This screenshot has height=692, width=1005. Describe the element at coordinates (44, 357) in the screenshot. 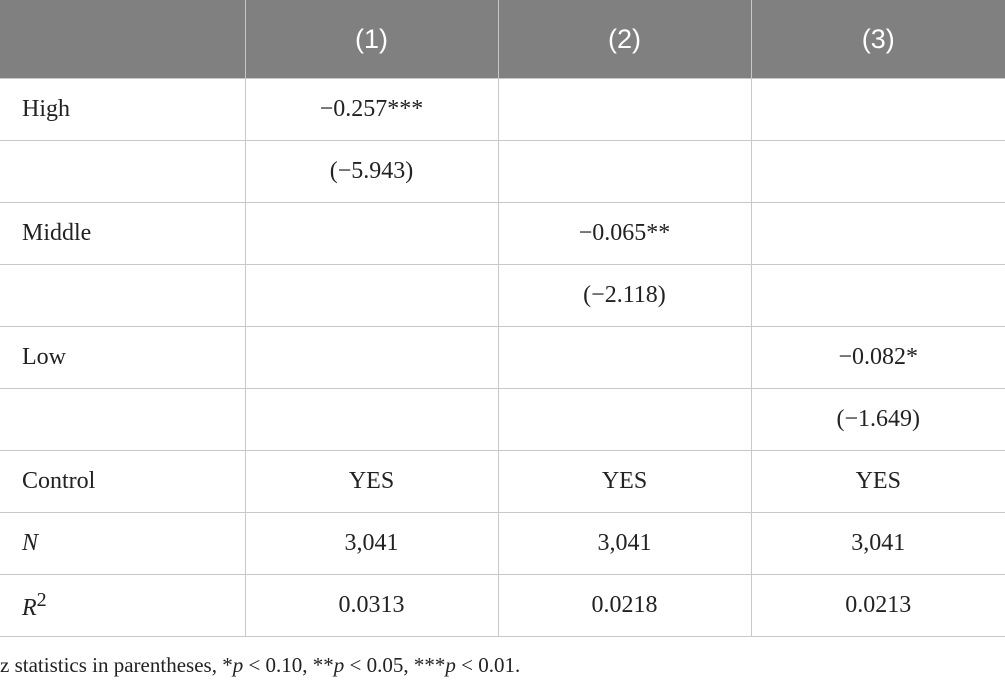

I see `label-text: Low` at that location.